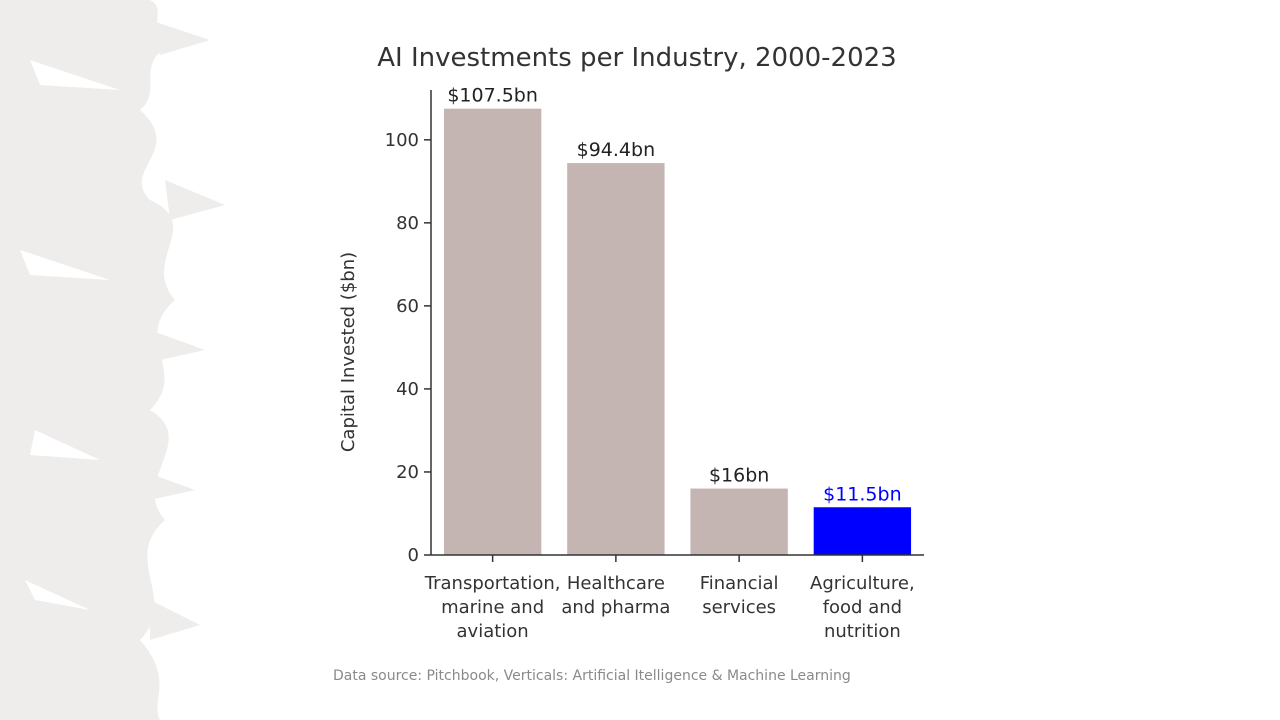 This screenshot has height=720, width=1280. What do you see at coordinates (407, 389) in the screenshot?
I see `y-tick-label: 40` at bounding box center [407, 389].